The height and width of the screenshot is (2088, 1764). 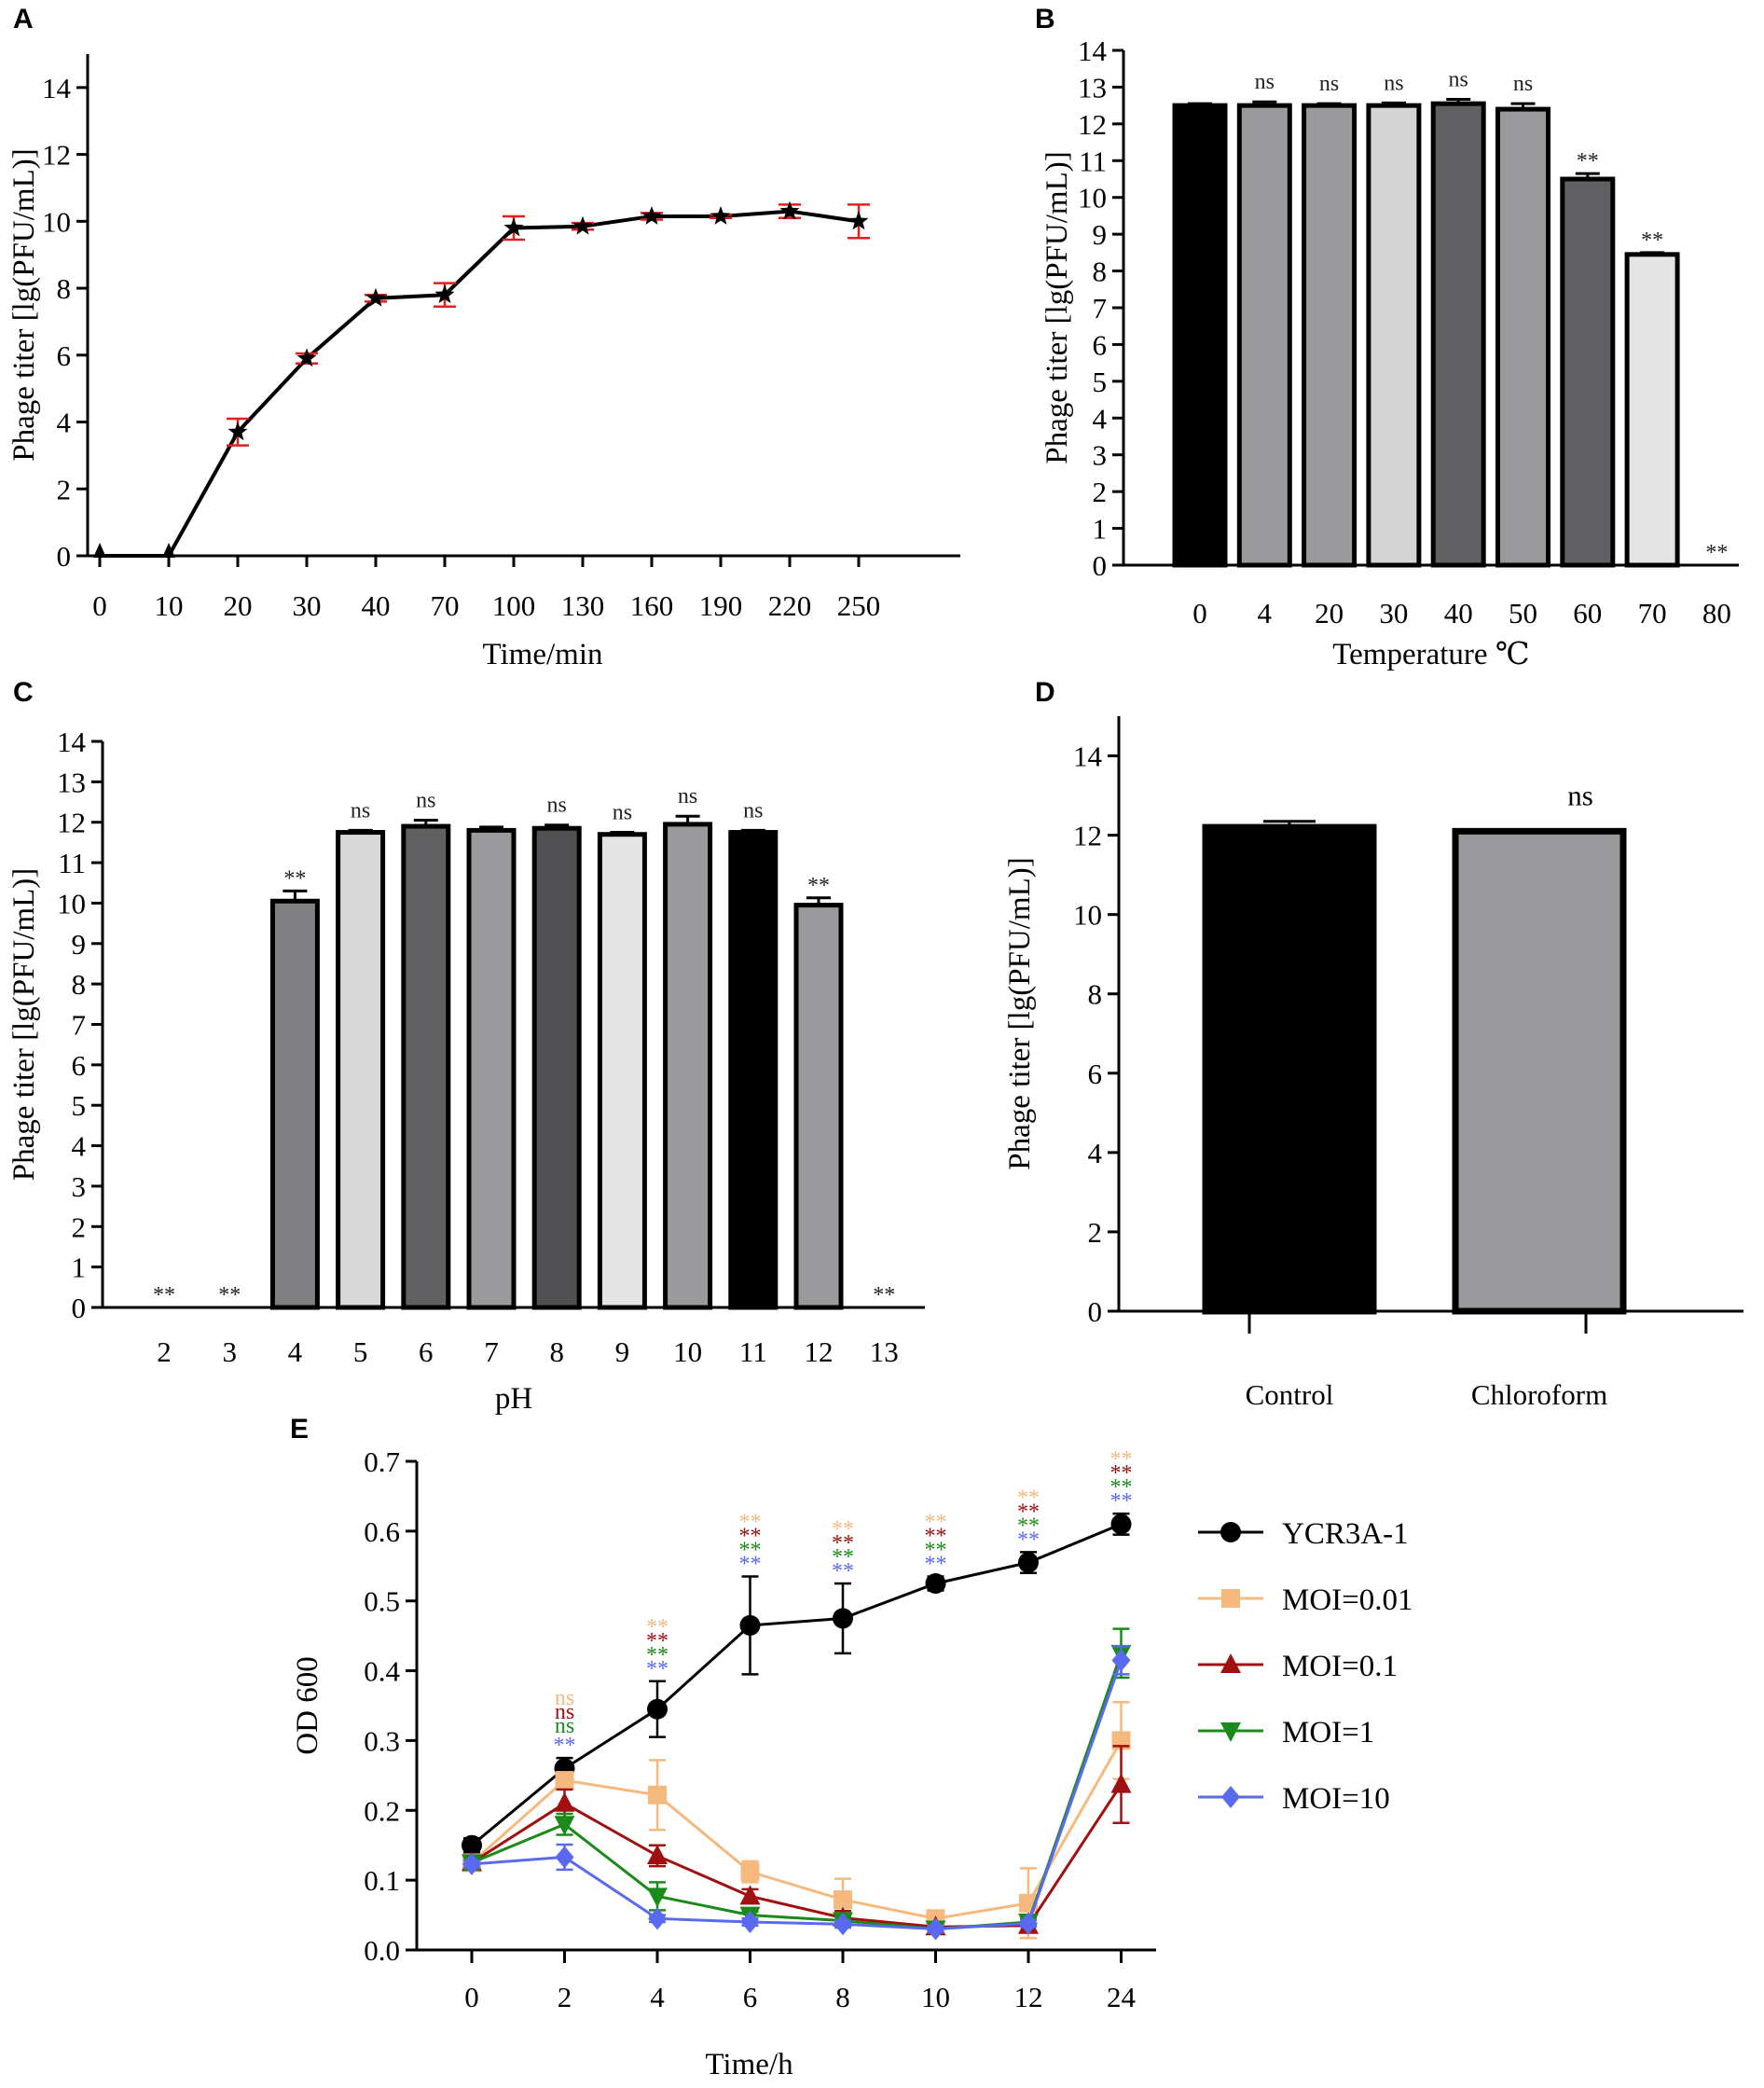 What do you see at coordinates (382, 1741) in the screenshot?
I see `y-tick-label: 0.3` at bounding box center [382, 1741].